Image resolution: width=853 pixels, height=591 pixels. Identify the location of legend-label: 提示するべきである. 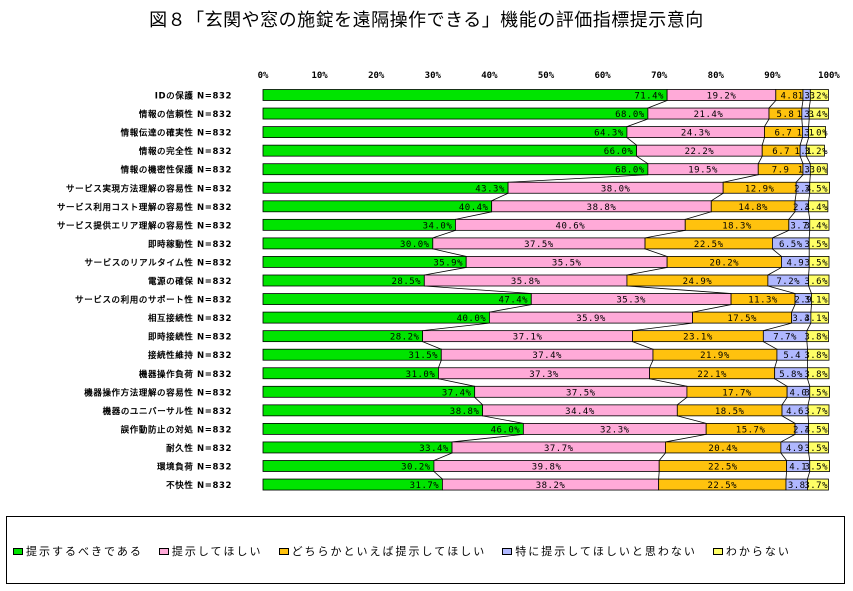
(84, 551).